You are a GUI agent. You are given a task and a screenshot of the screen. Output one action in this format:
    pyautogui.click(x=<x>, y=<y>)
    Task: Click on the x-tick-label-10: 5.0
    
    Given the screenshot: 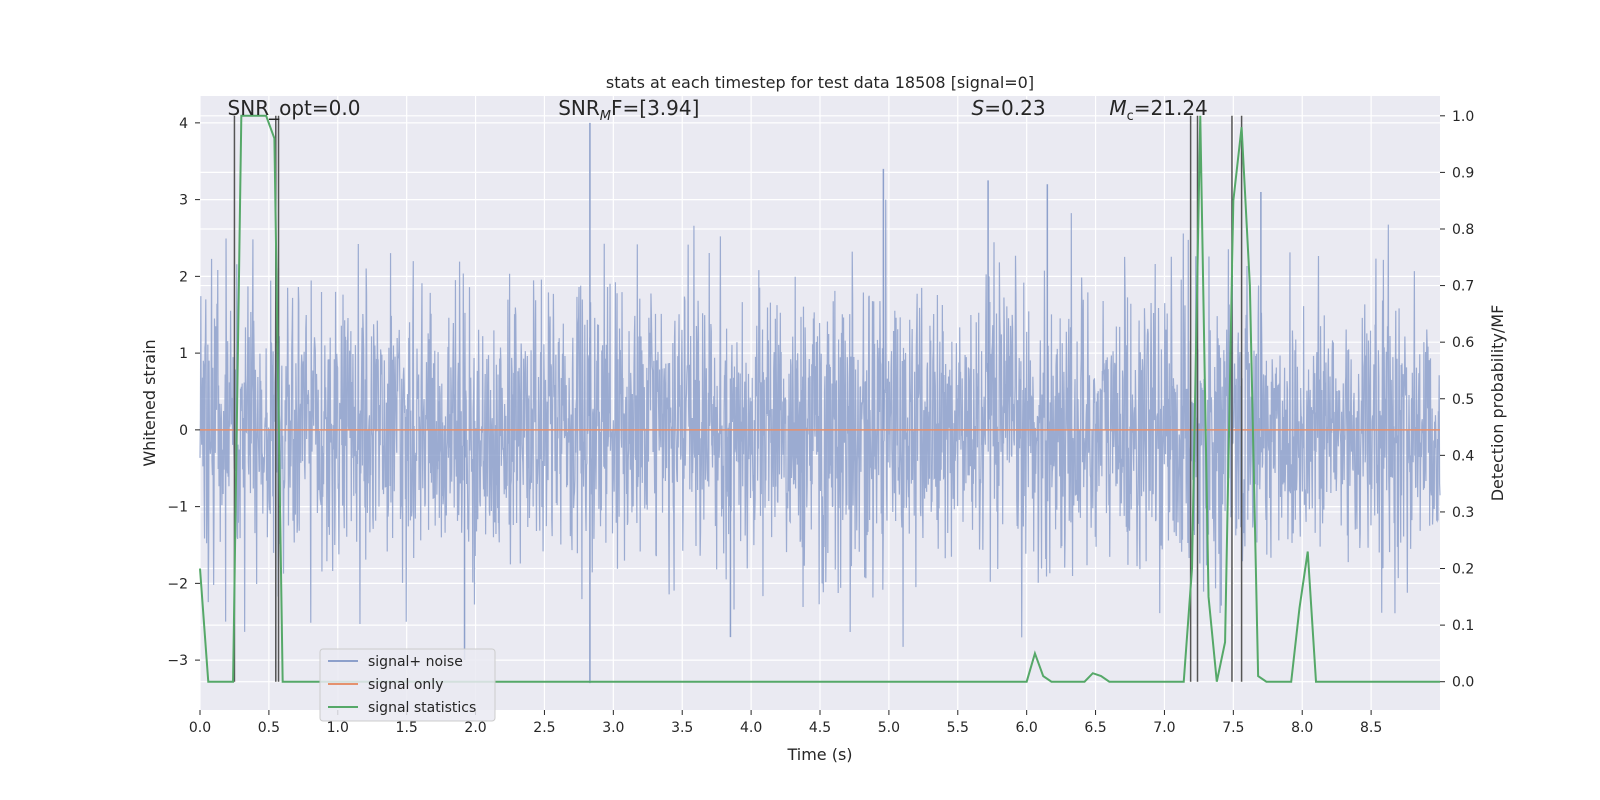 What is the action you would take?
    pyautogui.click(x=889, y=728)
    